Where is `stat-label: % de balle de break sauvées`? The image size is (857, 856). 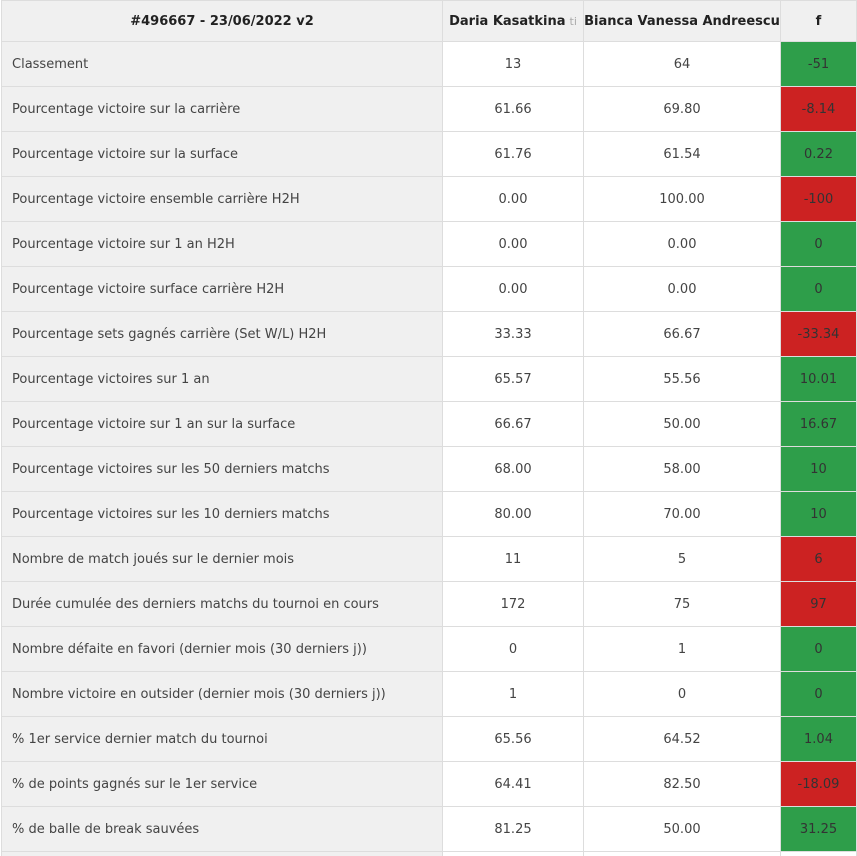 stat-label: % de balle de break sauvées is located at coordinates (222, 829).